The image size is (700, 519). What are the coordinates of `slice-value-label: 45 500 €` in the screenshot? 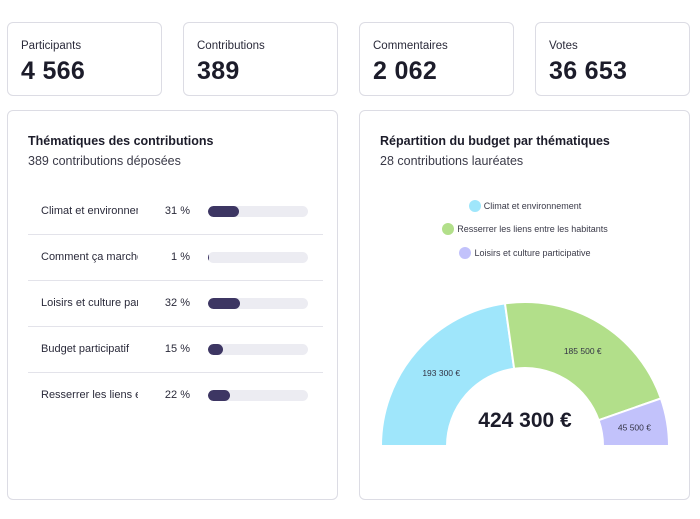 It's located at (634, 427).